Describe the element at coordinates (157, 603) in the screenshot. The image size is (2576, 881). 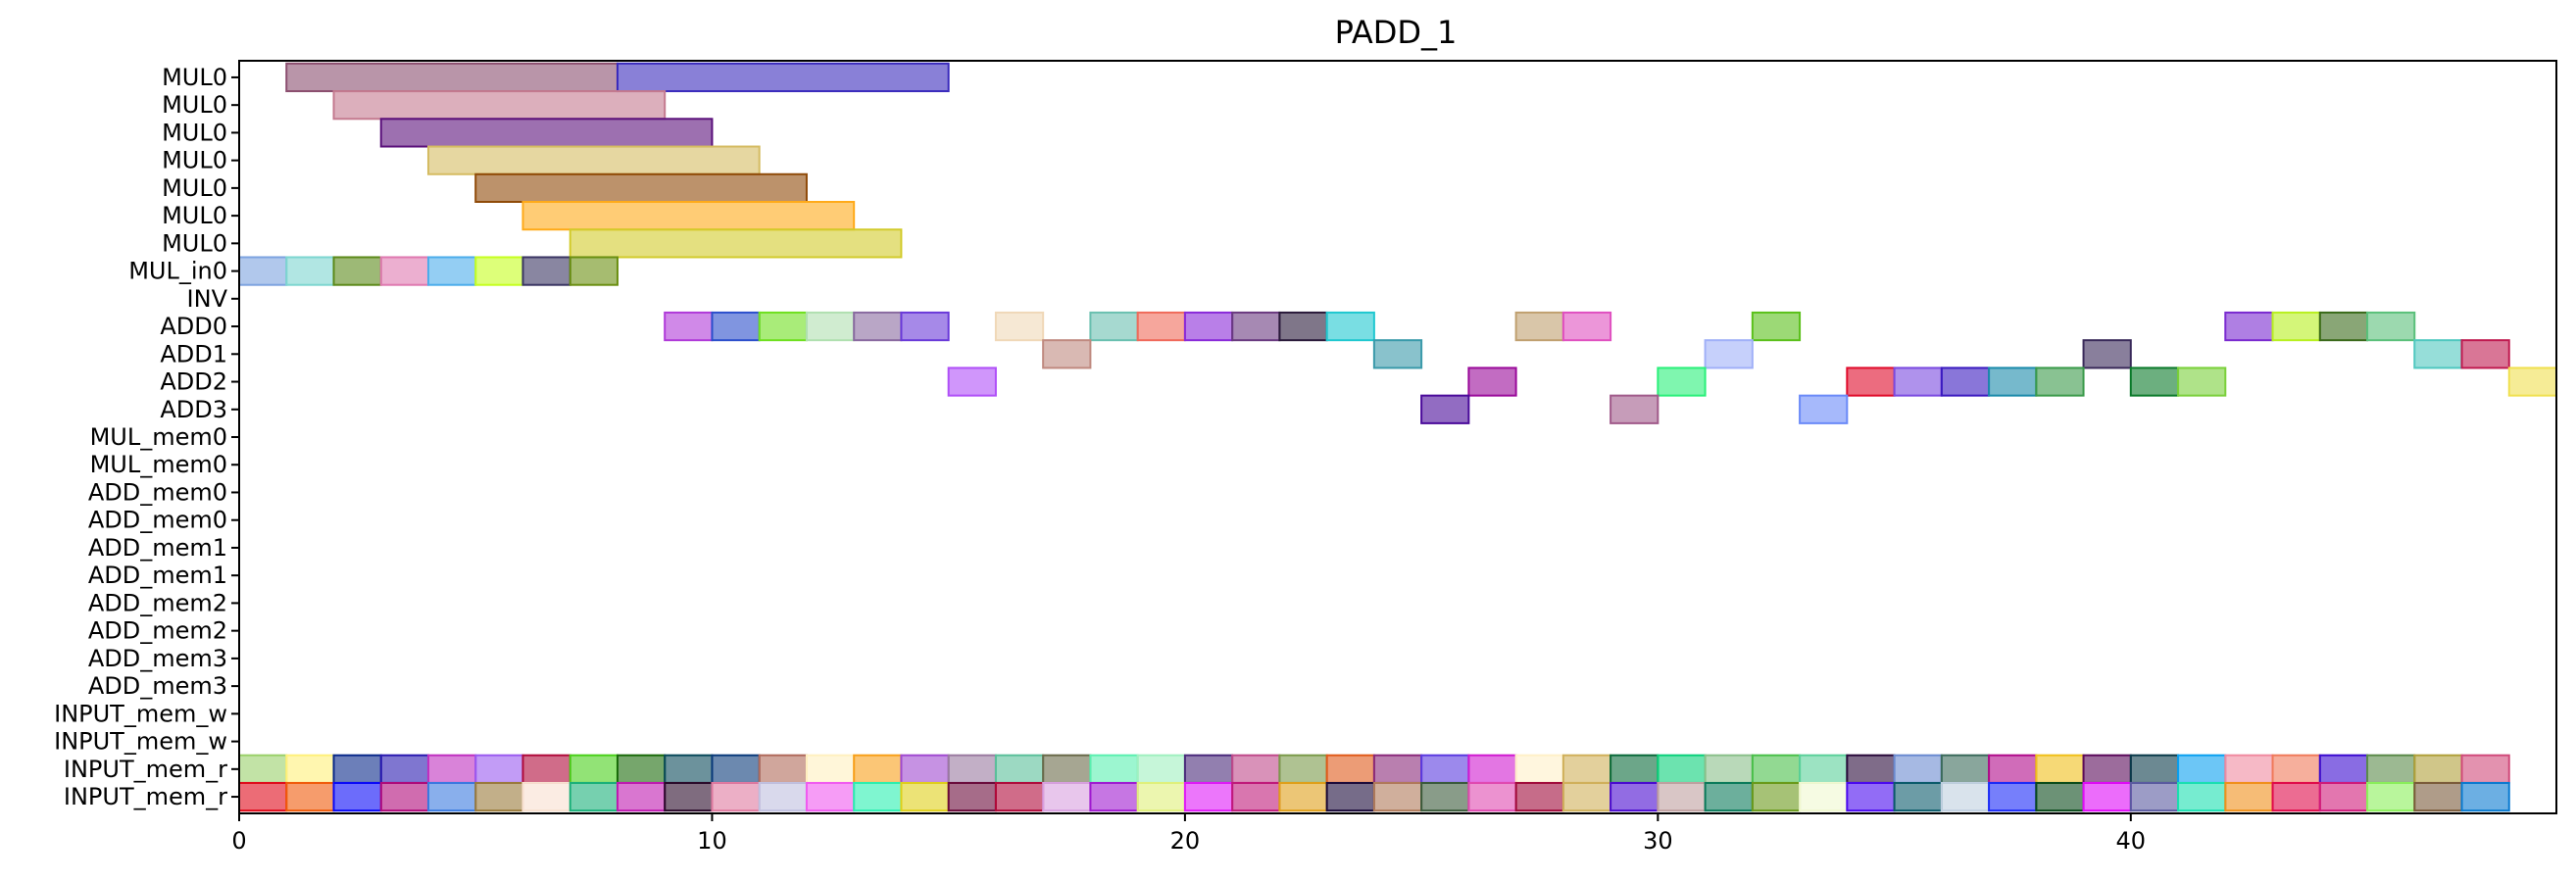
I see `y-tick-label-19: ADD_mem2` at that location.